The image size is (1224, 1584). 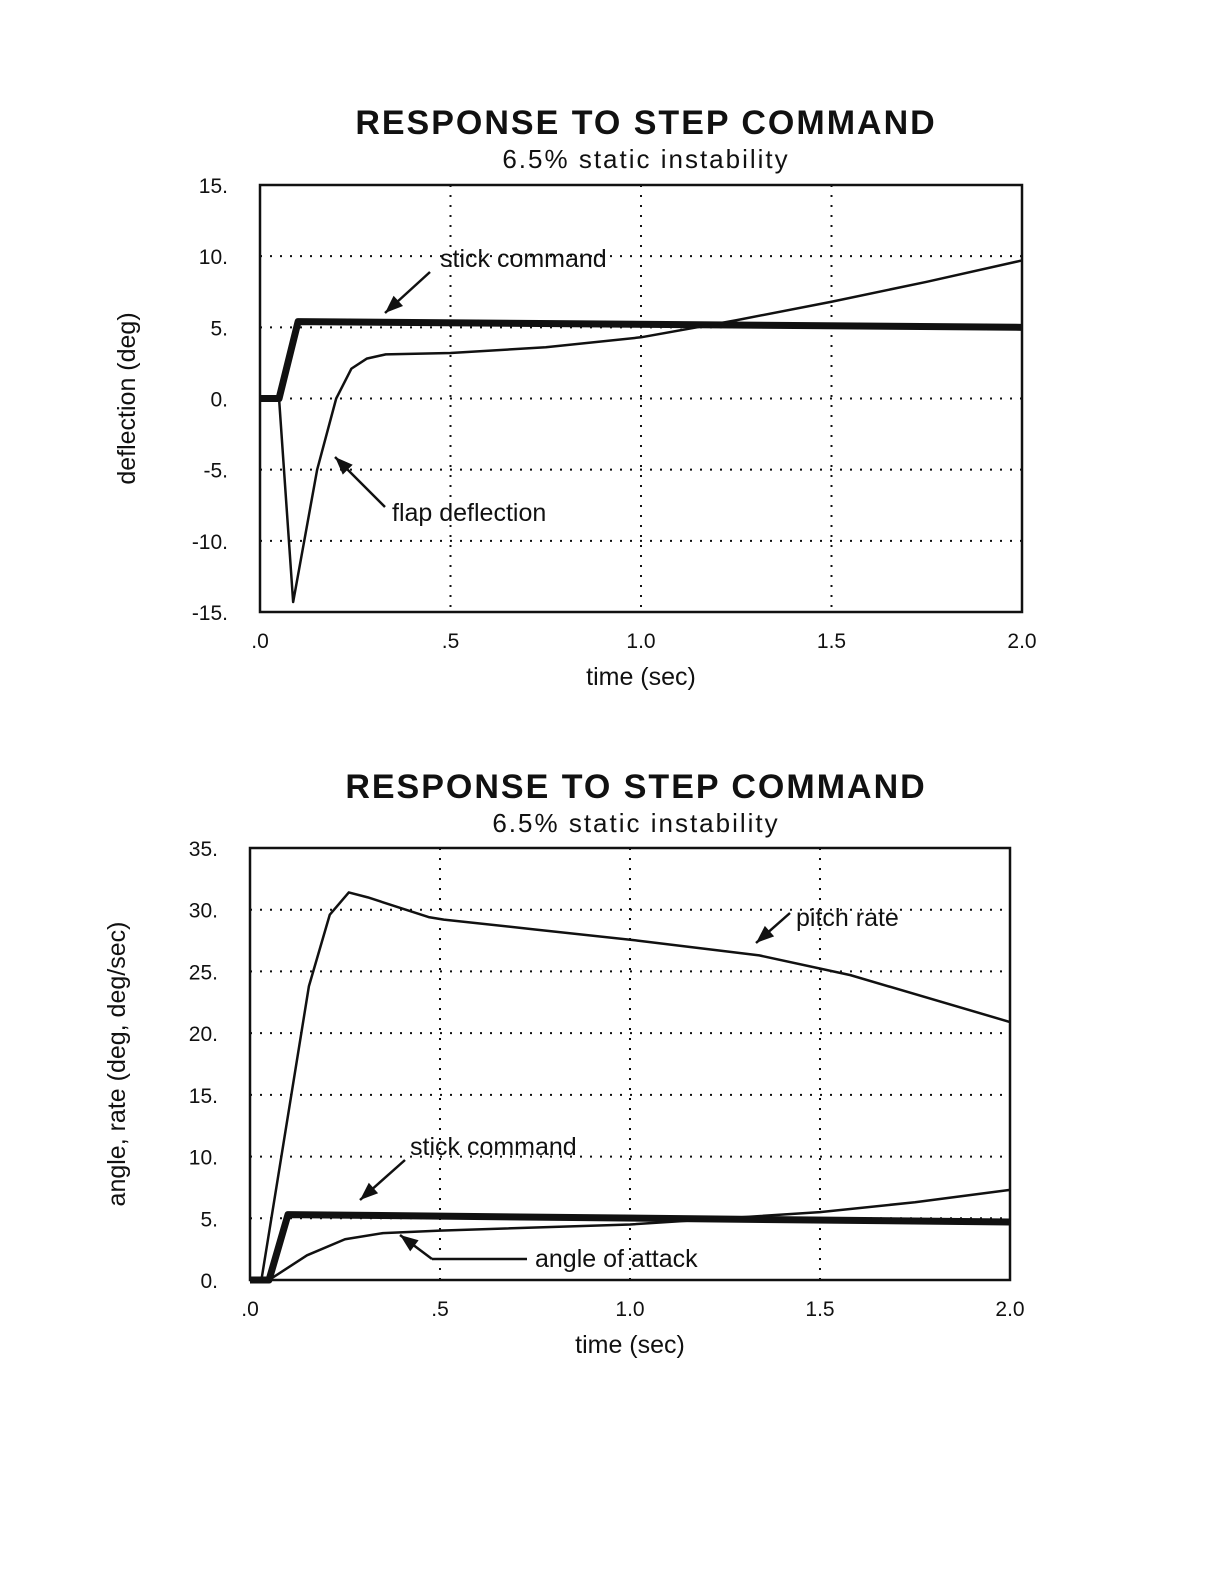 I want to click on y-tick-label: 30., so click(x=203, y=911).